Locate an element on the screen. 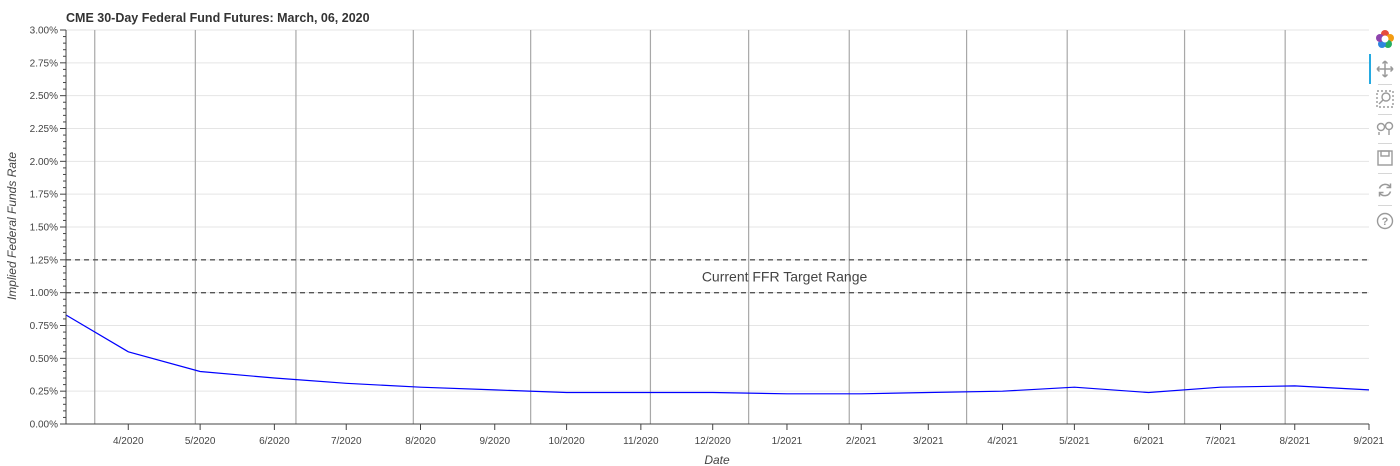 The width and height of the screenshot is (1400, 466). hover-icon is located at coordinates (1385, 128).